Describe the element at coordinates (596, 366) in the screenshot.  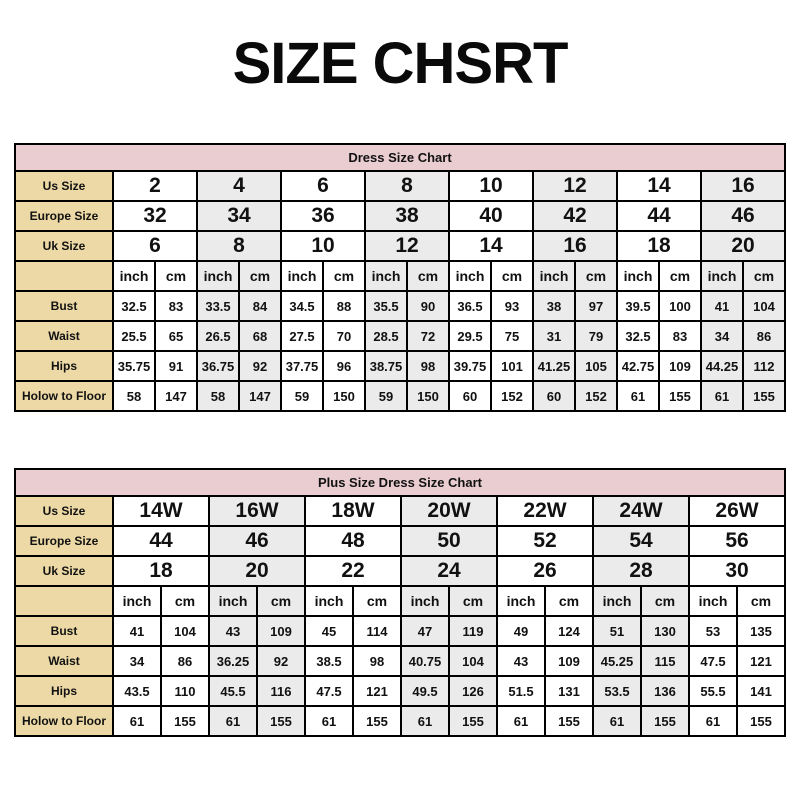
I see `measure-cell: 105` at that location.